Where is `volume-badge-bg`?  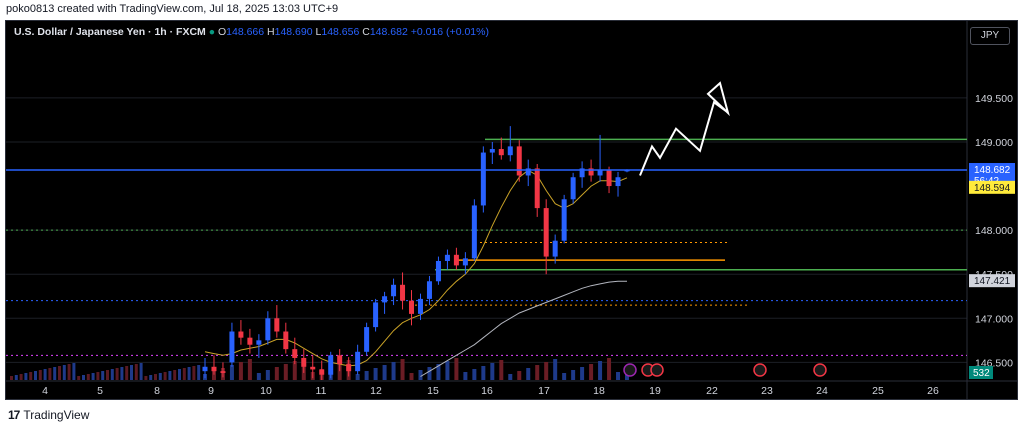 volume-badge-bg is located at coordinates (981, 372).